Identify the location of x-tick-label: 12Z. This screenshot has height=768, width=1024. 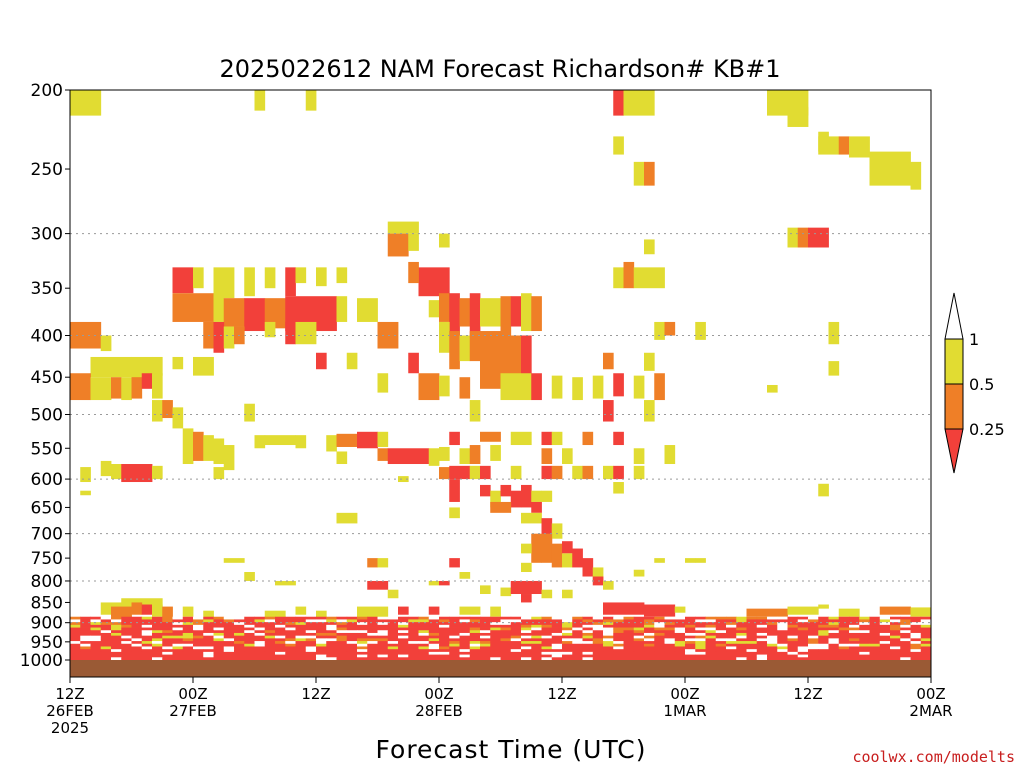
(561, 694).